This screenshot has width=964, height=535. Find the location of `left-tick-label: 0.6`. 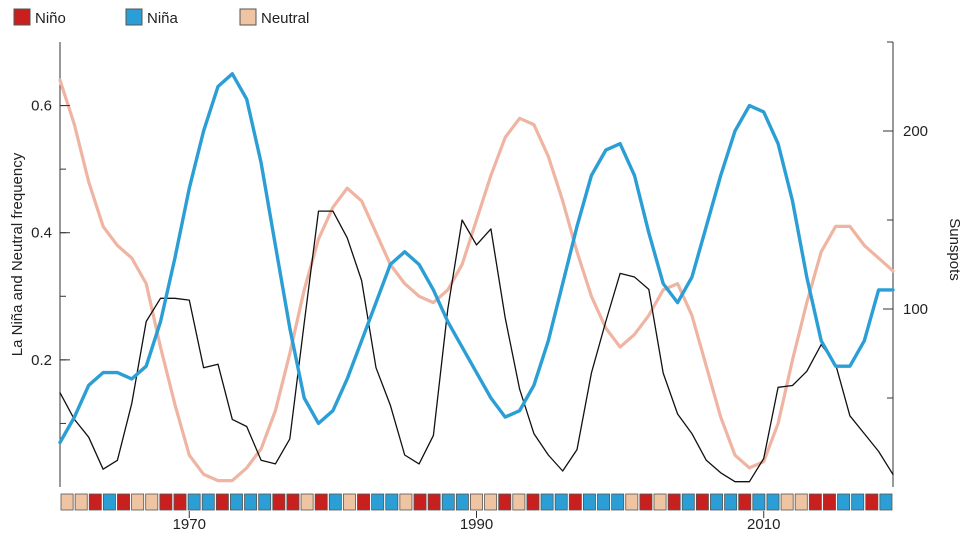

left-tick-label: 0.6 is located at coordinates (41, 106).